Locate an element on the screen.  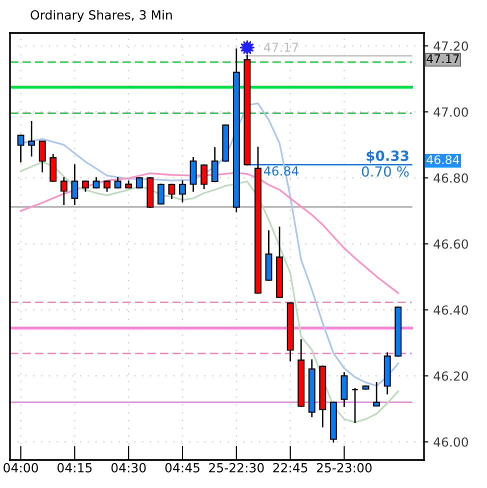
y-tick-label: 47.20 is located at coordinates (451, 46).